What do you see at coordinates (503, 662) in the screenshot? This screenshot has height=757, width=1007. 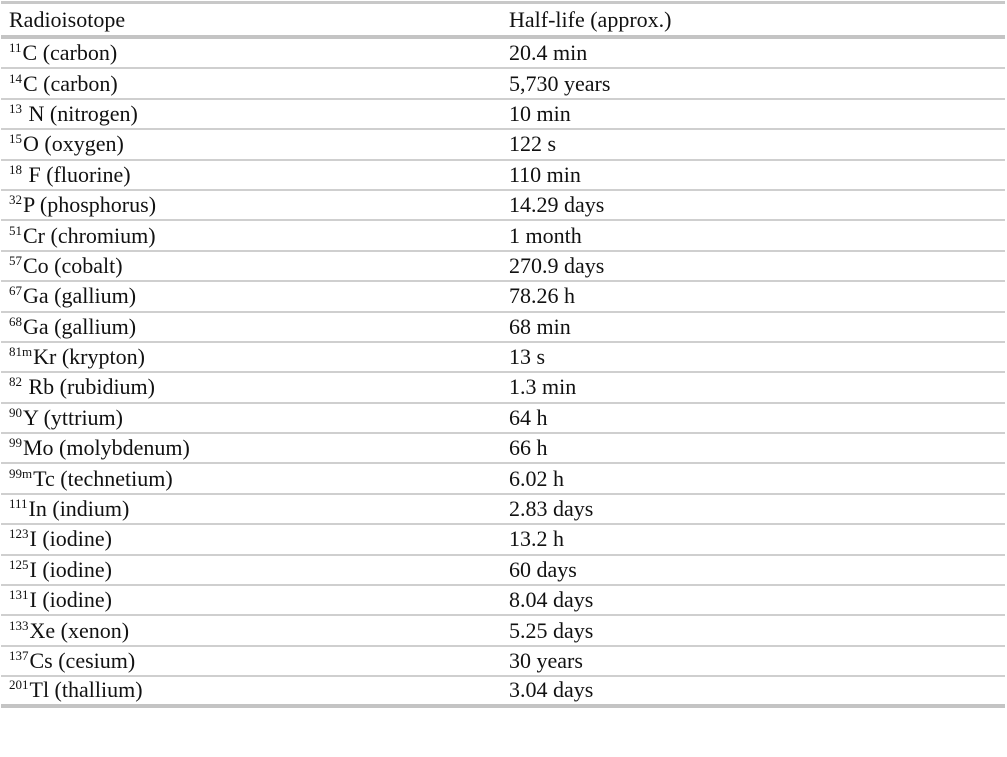 I see `table-row: 137Cs (cesium) 30 years` at bounding box center [503, 662].